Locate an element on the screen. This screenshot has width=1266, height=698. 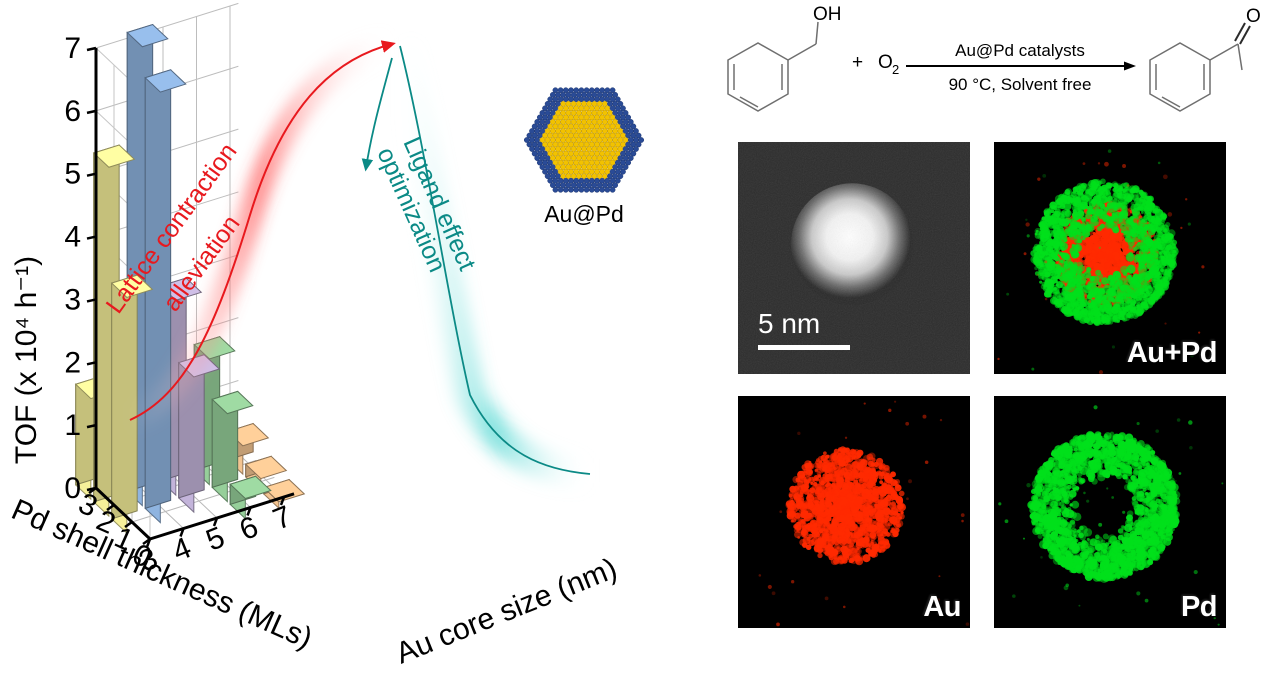
eds-overlay-label: Au+Pd is located at coordinates (1172, 353).